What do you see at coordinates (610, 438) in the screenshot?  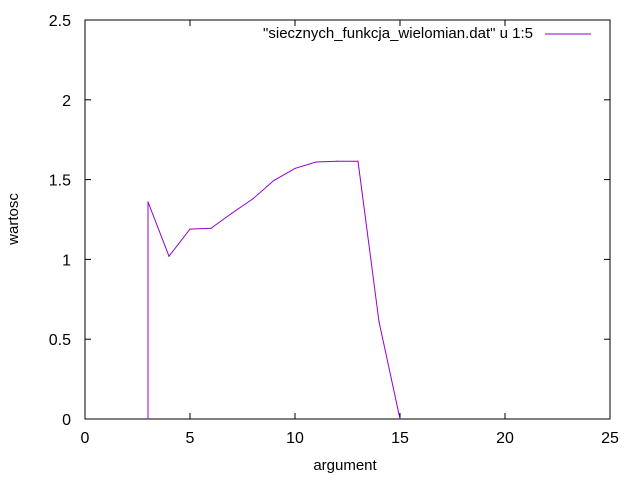 I see `x-tick-label: 25` at bounding box center [610, 438].